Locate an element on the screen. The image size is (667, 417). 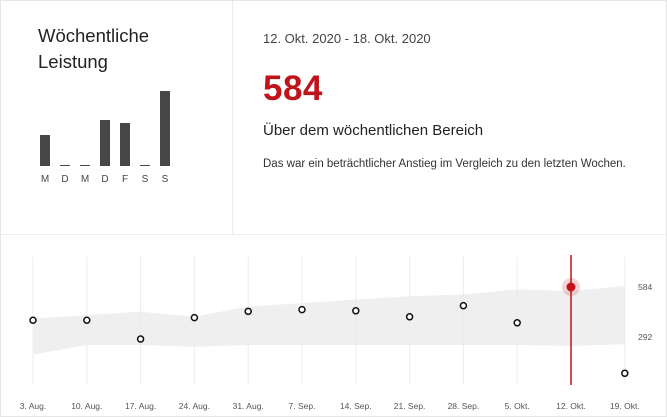
x-tick-label: 21. Sep. is located at coordinates (410, 406).